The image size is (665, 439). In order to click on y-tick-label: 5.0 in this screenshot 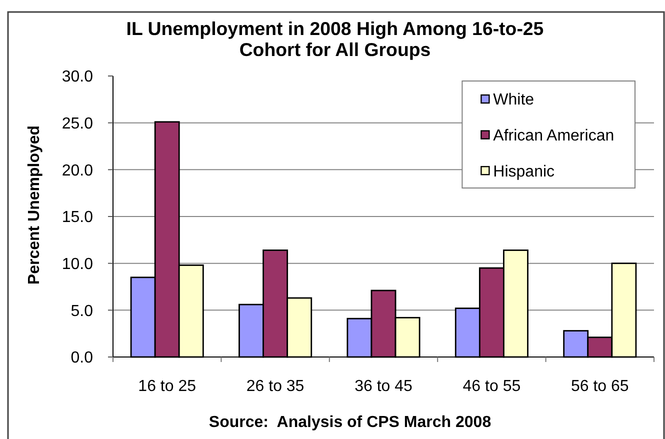, I will do `click(82, 311)`.